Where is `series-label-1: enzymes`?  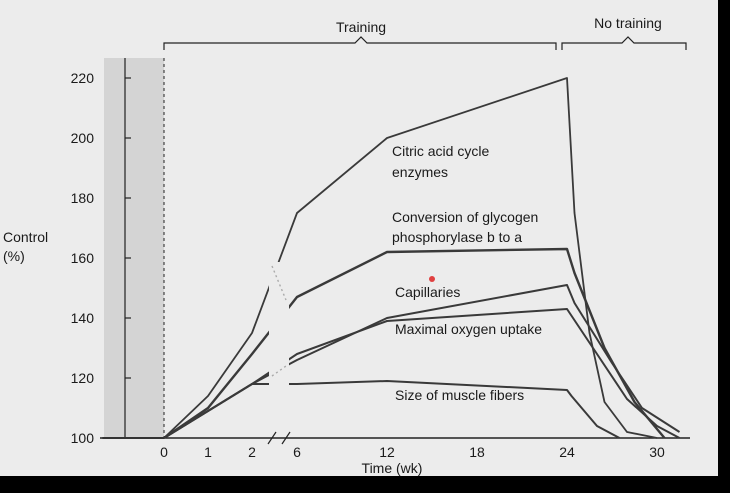 series-label-1: enzymes is located at coordinates (420, 172).